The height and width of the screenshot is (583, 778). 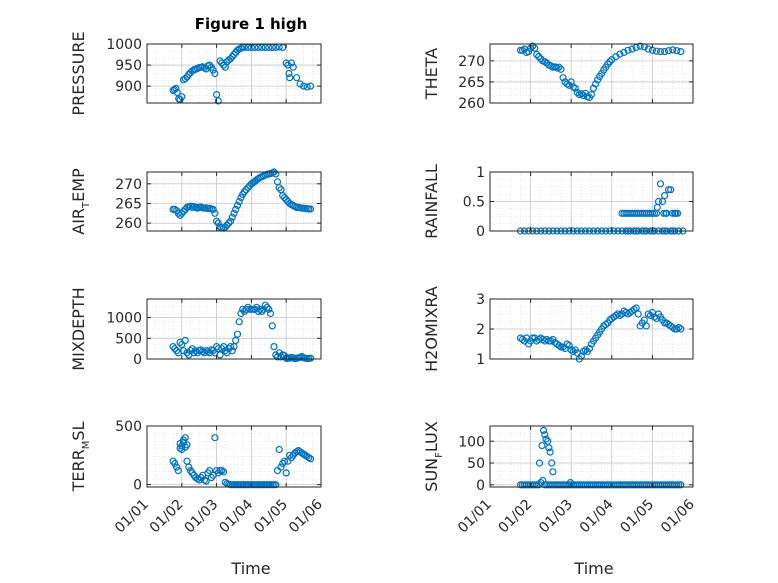 What do you see at coordinates (480, 360) in the screenshot?
I see `y-tick-label: 1` at bounding box center [480, 360].